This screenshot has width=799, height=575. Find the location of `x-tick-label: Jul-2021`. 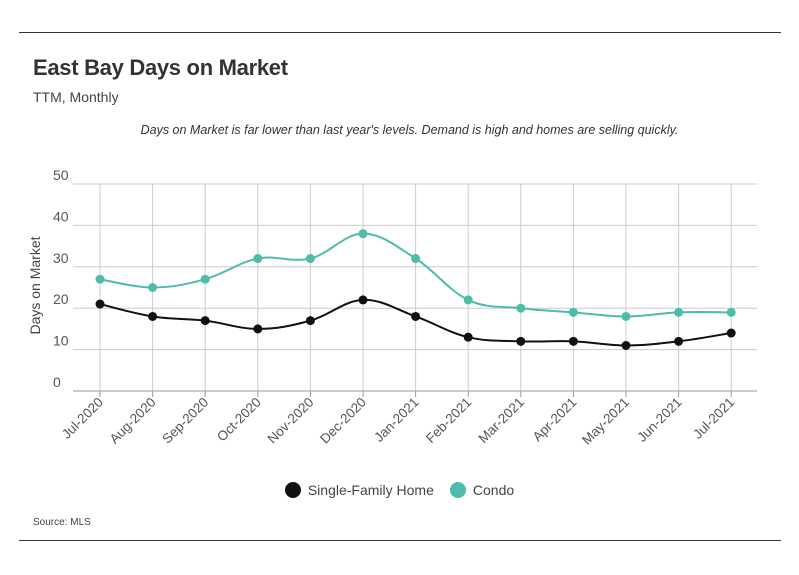

x-tick-label: Jul-2021 is located at coordinates (713, 418).